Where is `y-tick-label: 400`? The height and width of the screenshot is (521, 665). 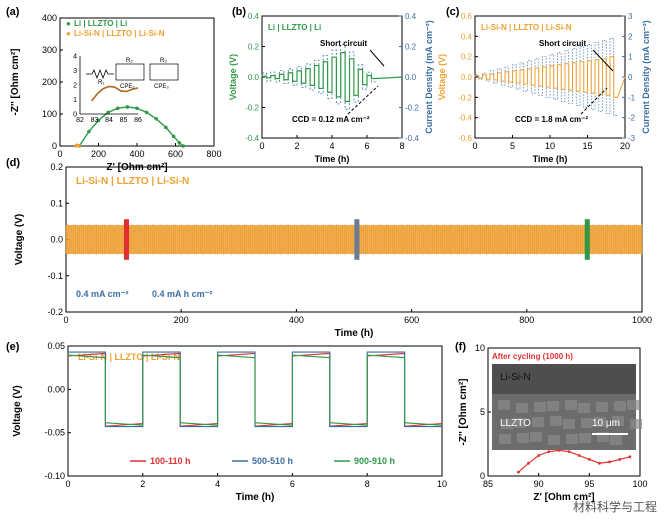 y-tick-label: 400 is located at coordinates (49, 18).